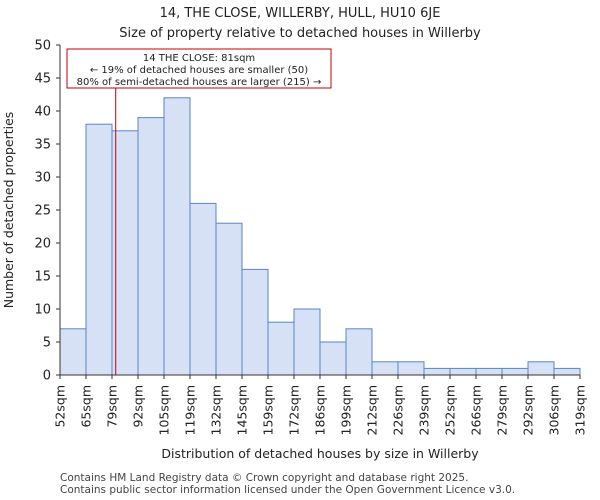  I want to click on y-tick-label: 50, so click(42, 46).